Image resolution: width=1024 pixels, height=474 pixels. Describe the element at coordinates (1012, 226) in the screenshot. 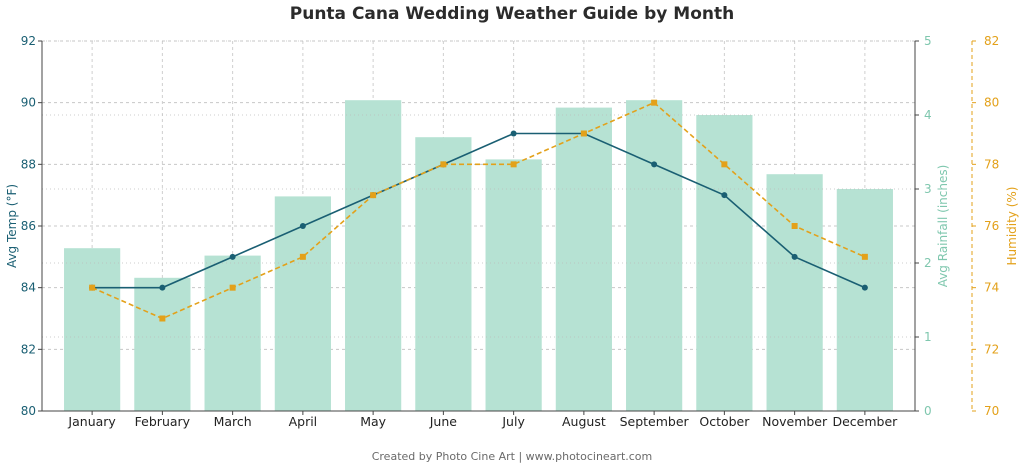

I see `humidity-axis-label: Humidity (%)` at that location.